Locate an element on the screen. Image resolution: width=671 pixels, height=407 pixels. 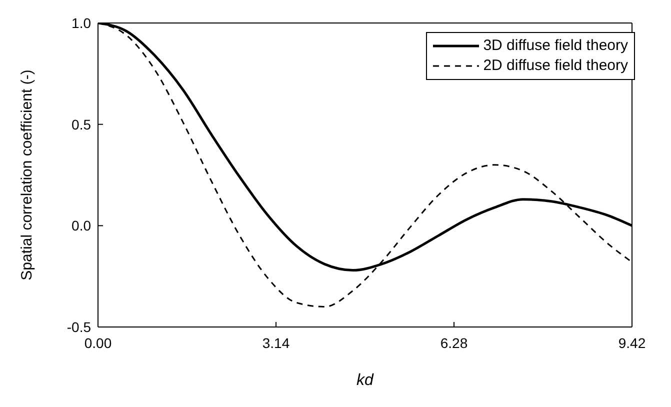
x-tick-label: 6.28 is located at coordinates (454, 342).